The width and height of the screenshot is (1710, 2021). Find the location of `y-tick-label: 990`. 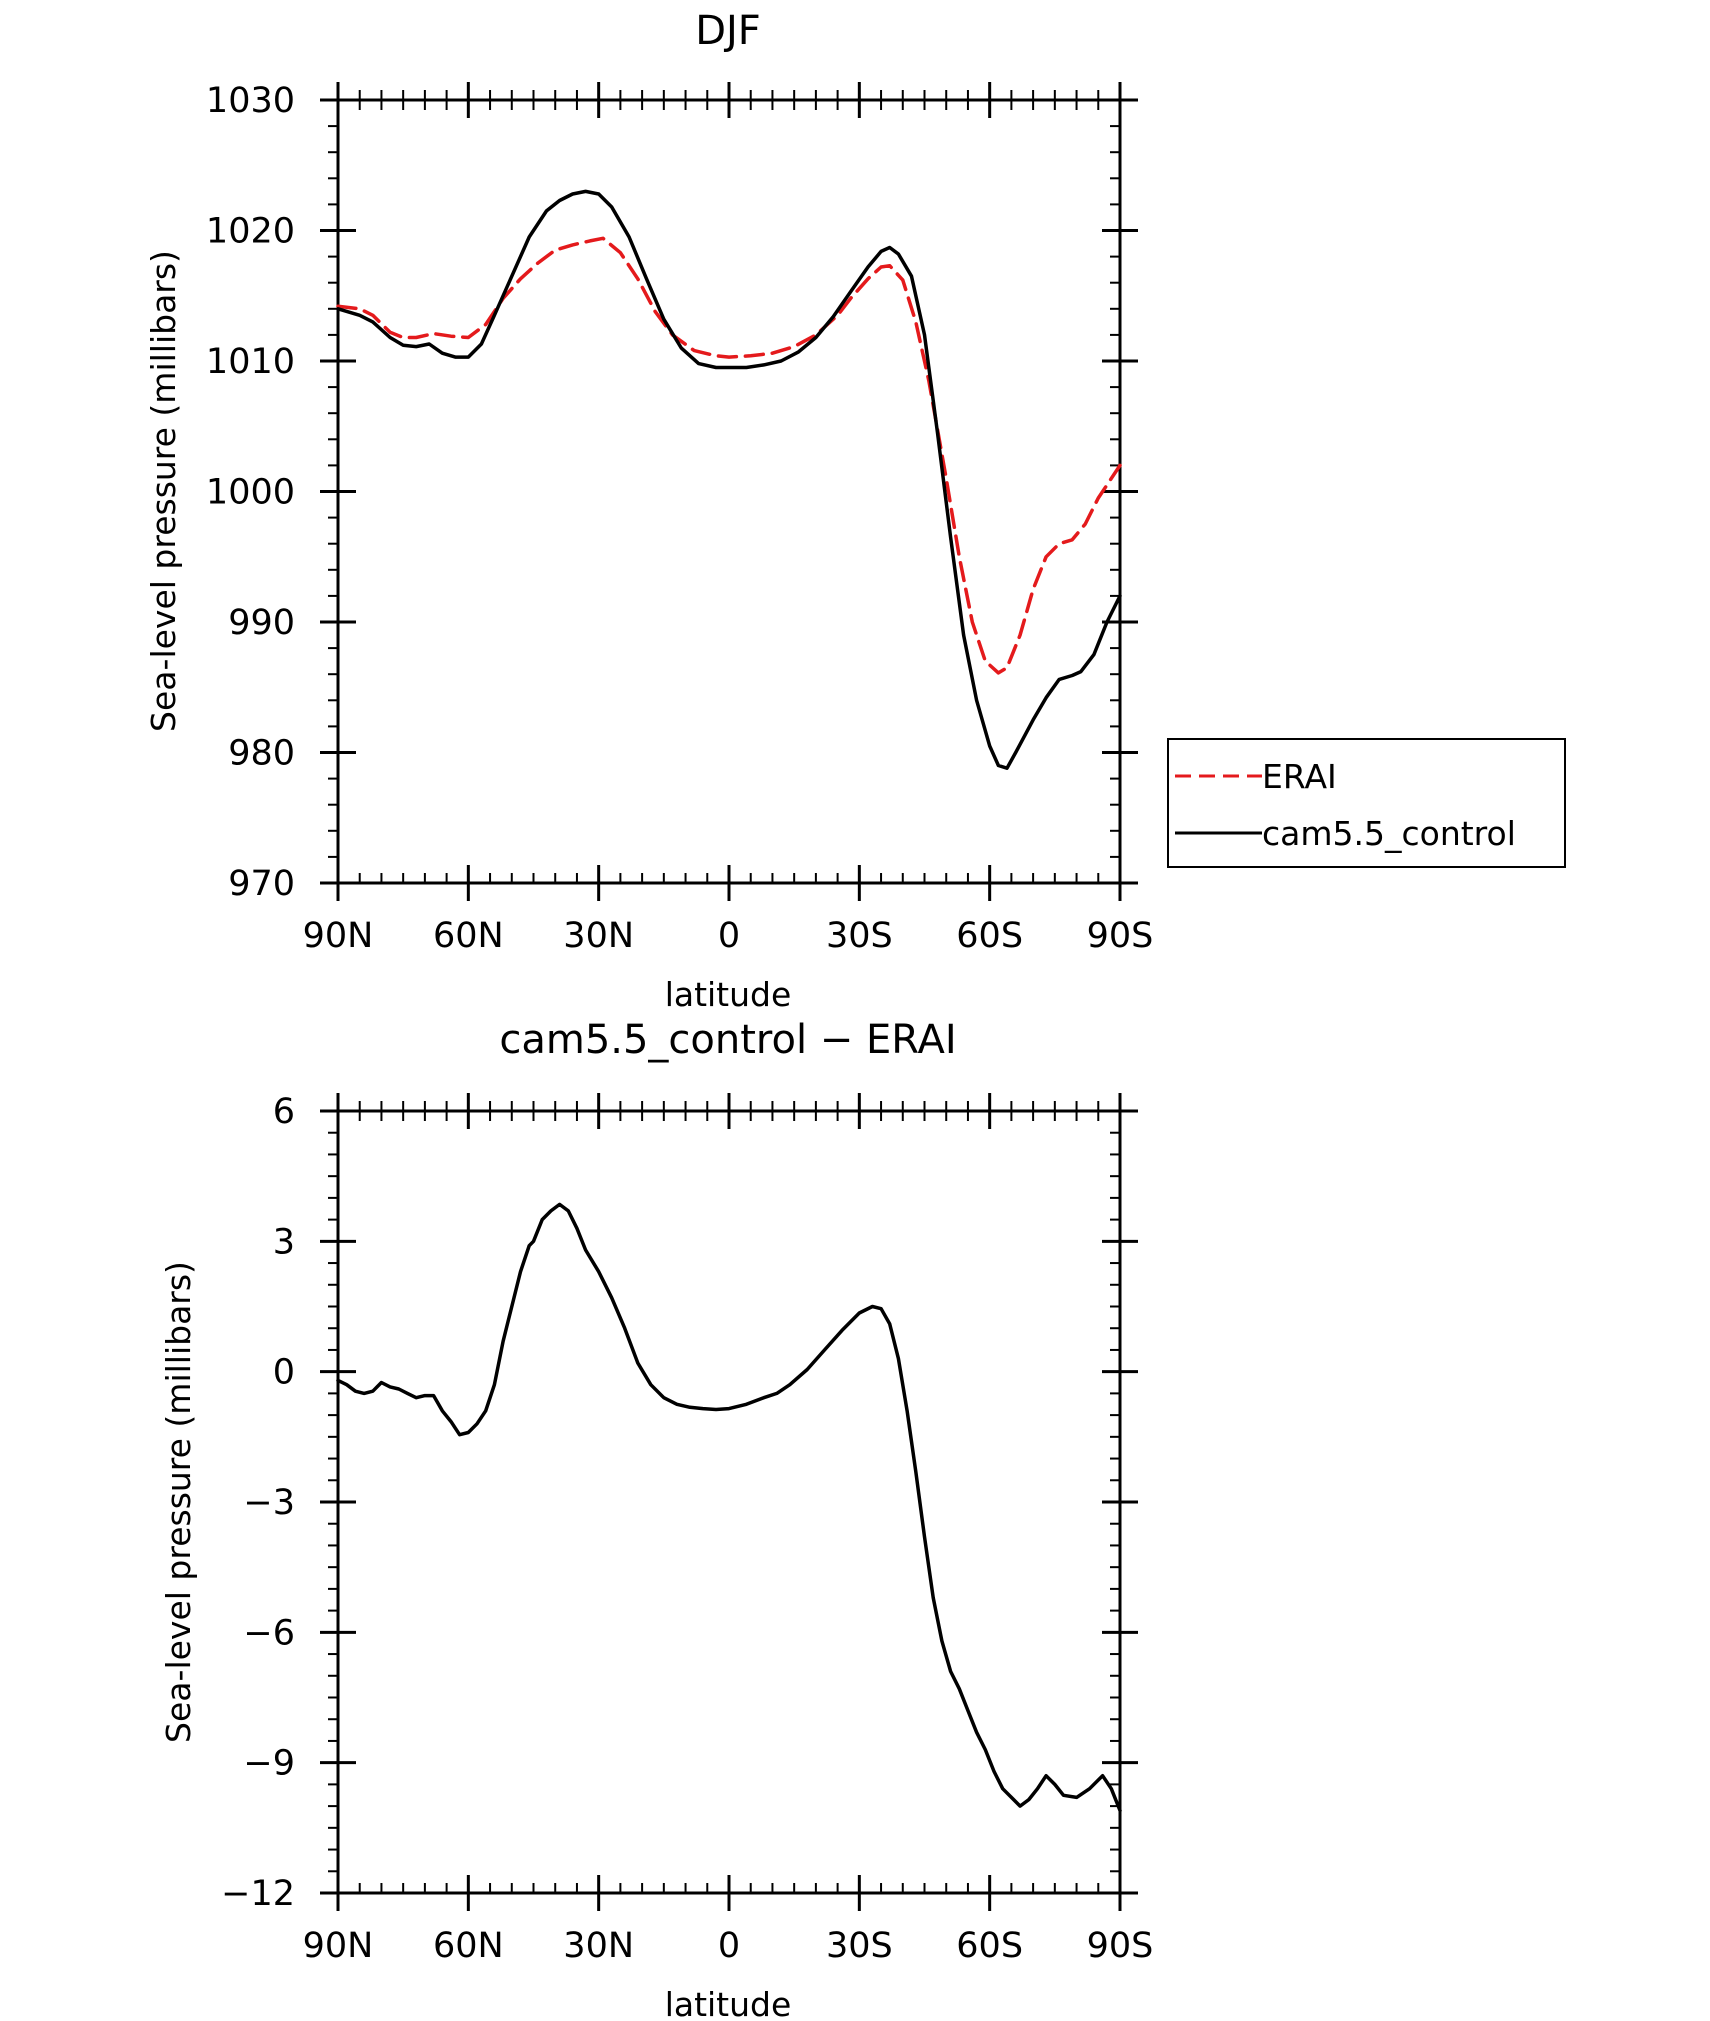

y-tick-label: 990 is located at coordinates (261, 623).